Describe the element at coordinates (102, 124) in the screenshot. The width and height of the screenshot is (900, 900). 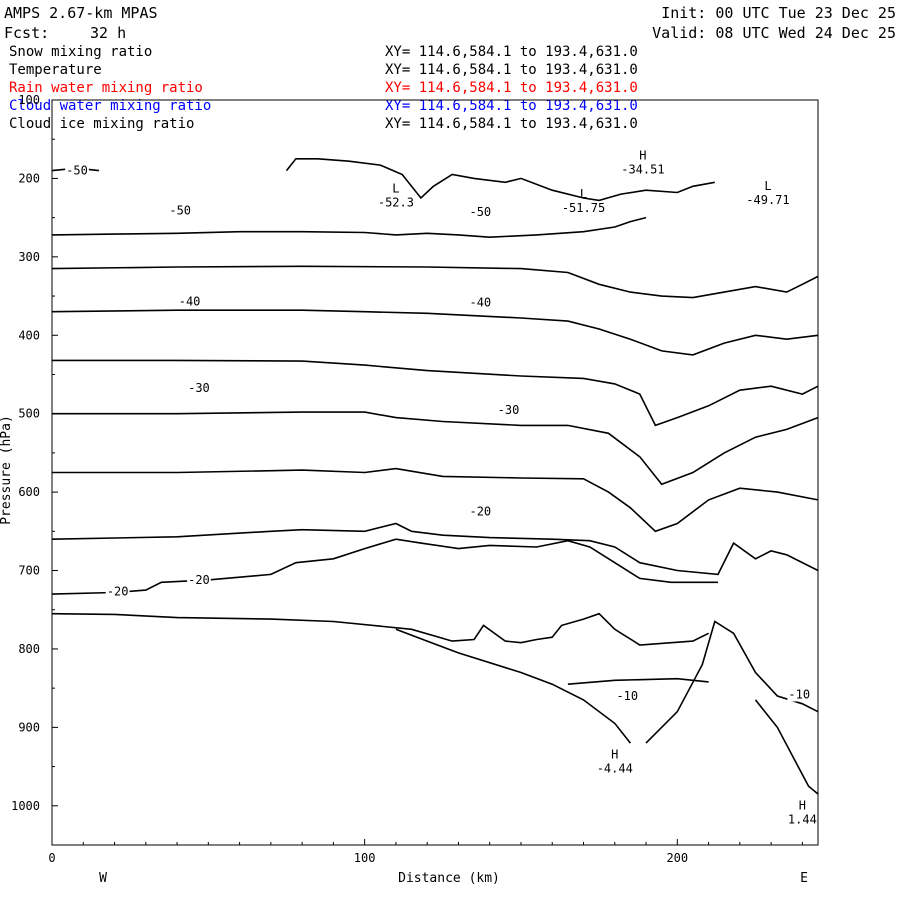
I see `field-name-cloud-ice: Cloud ice mixing ratio` at that location.